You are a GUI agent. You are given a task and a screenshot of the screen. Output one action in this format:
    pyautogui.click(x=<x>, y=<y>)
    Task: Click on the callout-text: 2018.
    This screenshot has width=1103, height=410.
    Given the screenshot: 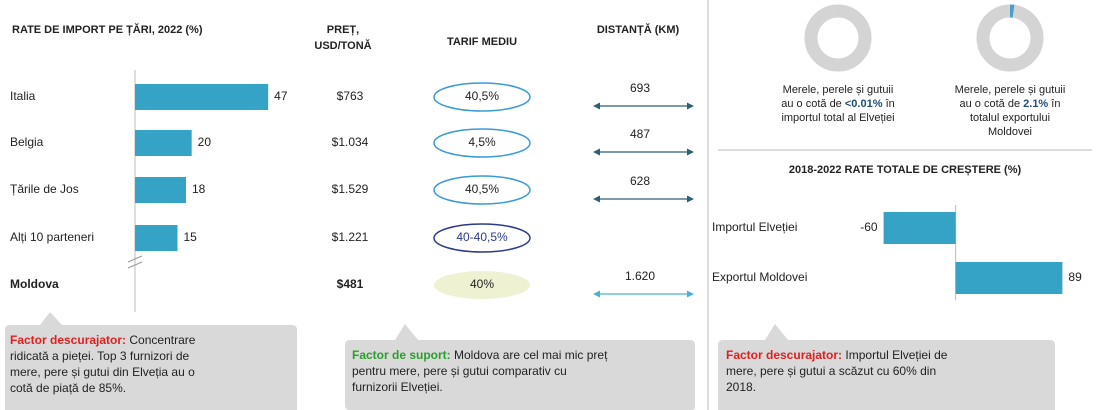 What is the action you would take?
    pyautogui.click(x=741, y=387)
    